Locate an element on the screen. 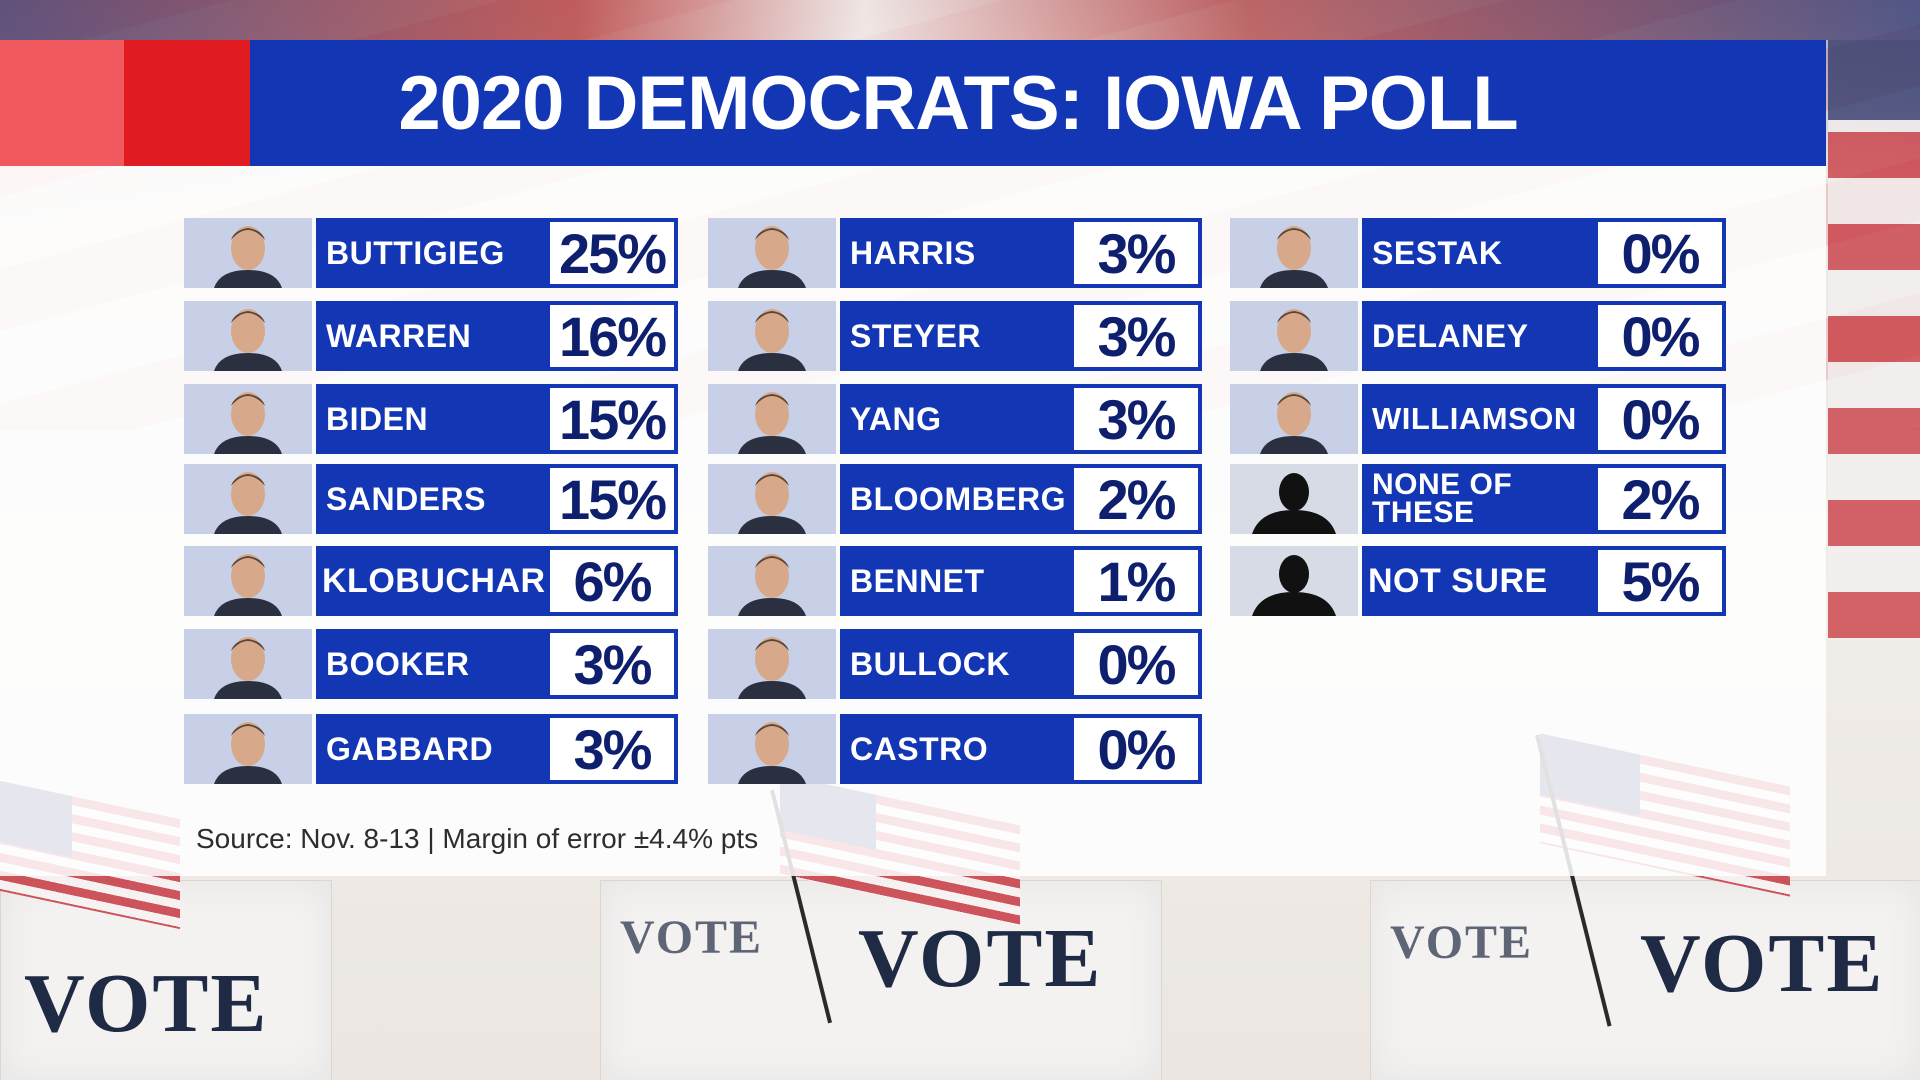 The height and width of the screenshot is (1080, 1920). table-row: BUTTIGIEG 25% is located at coordinates (431, 253).